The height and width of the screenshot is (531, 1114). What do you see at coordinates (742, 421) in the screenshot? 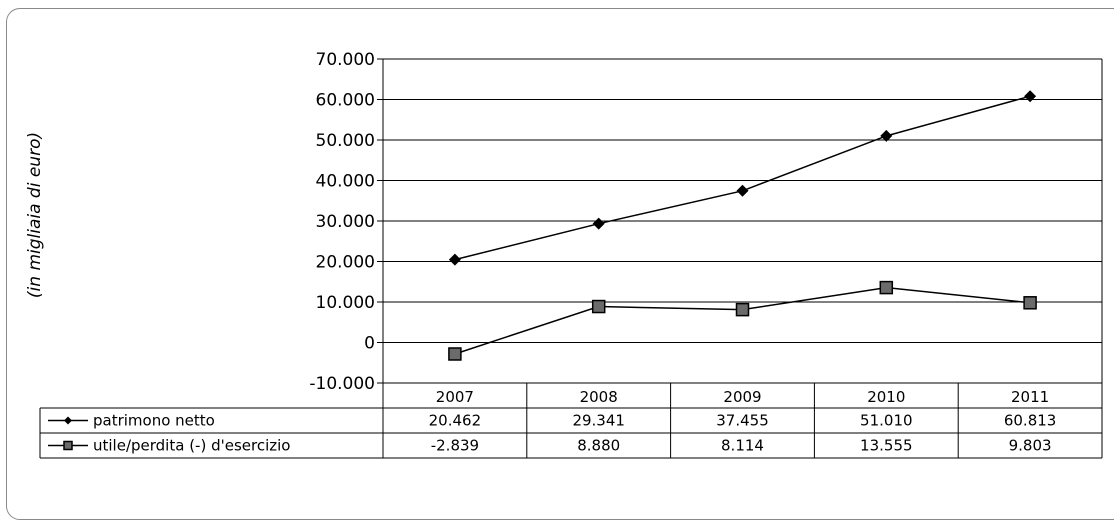
I see `data-label: 37.455` at bounding box center [742, 421].